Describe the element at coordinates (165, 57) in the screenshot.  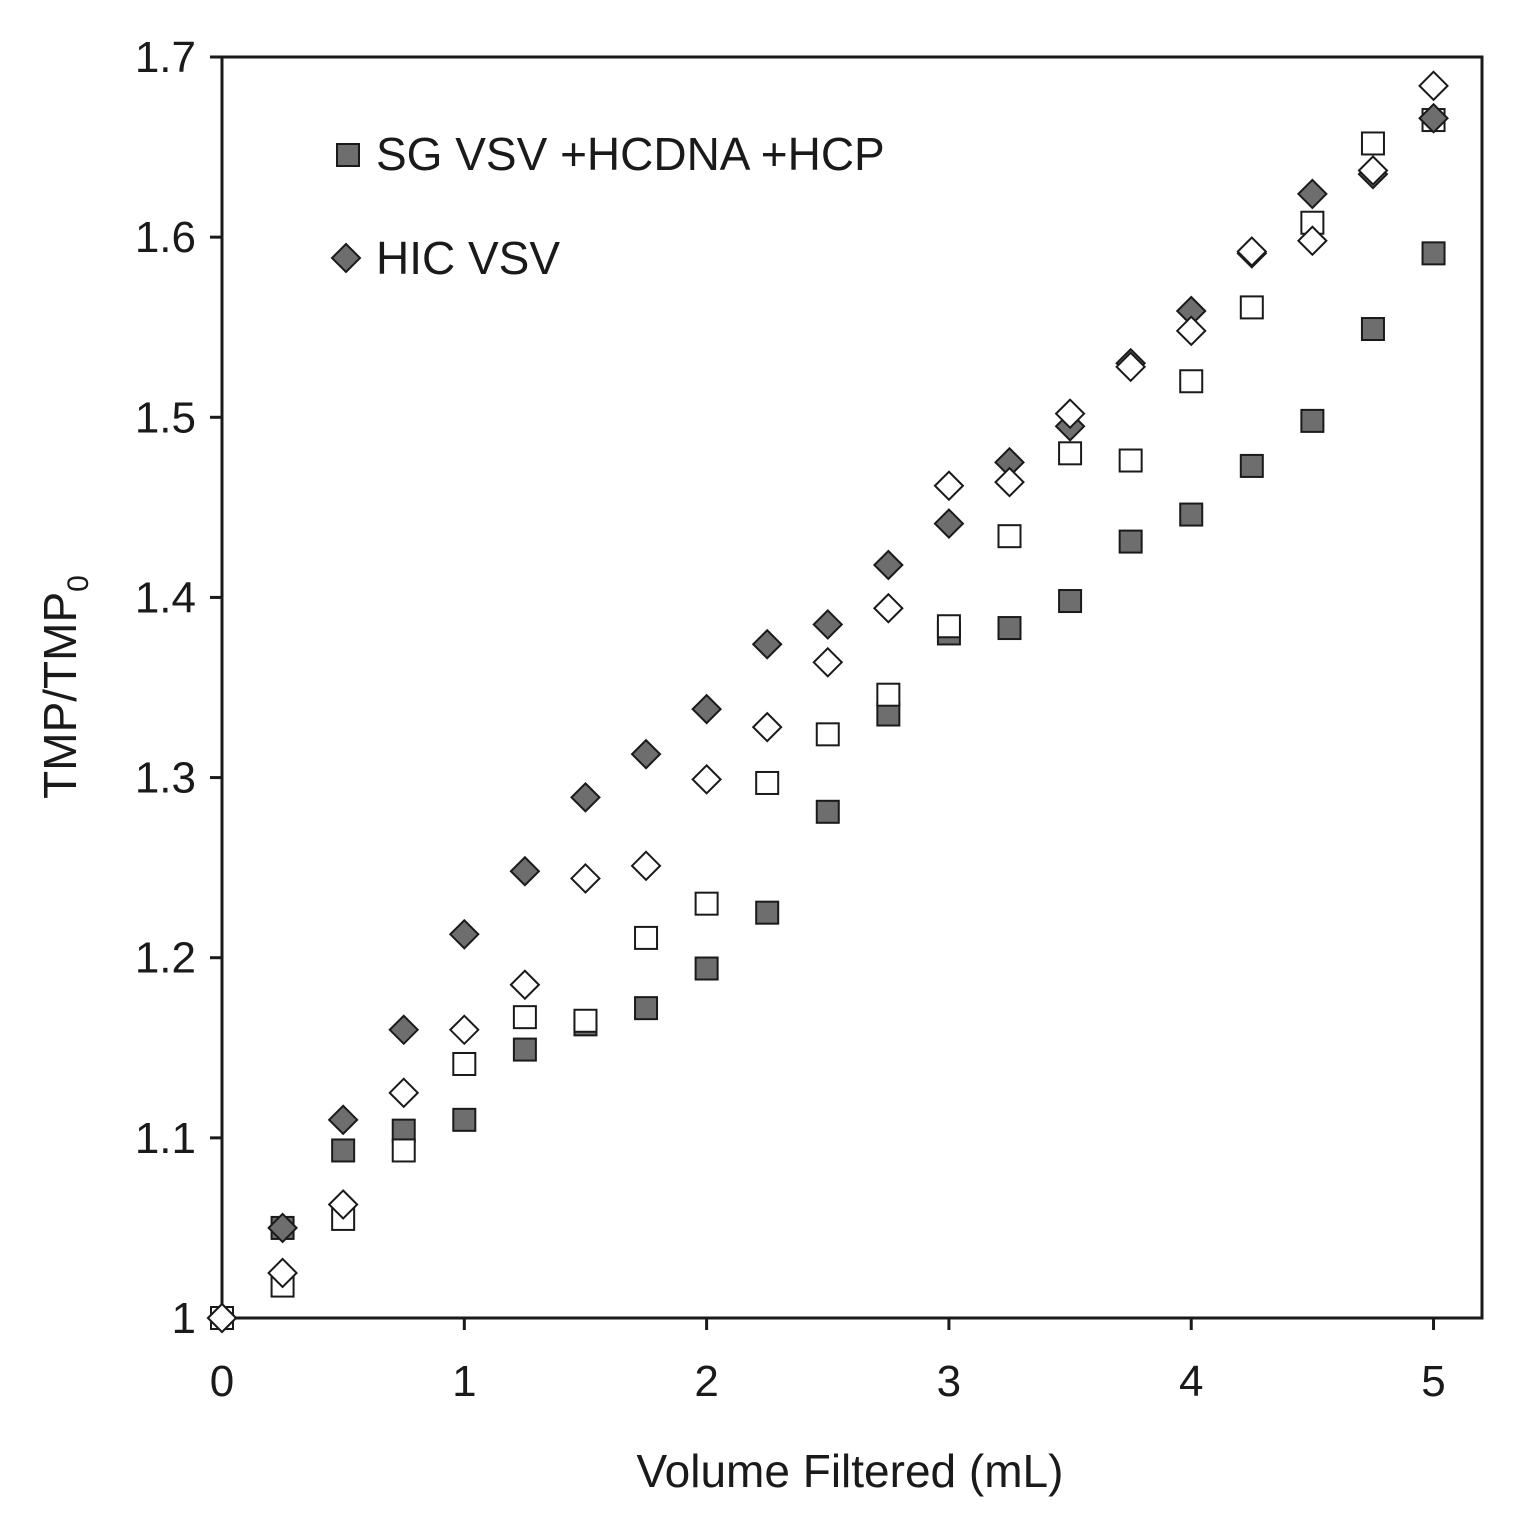
I see `y-tick-label: 1.7` at that location.